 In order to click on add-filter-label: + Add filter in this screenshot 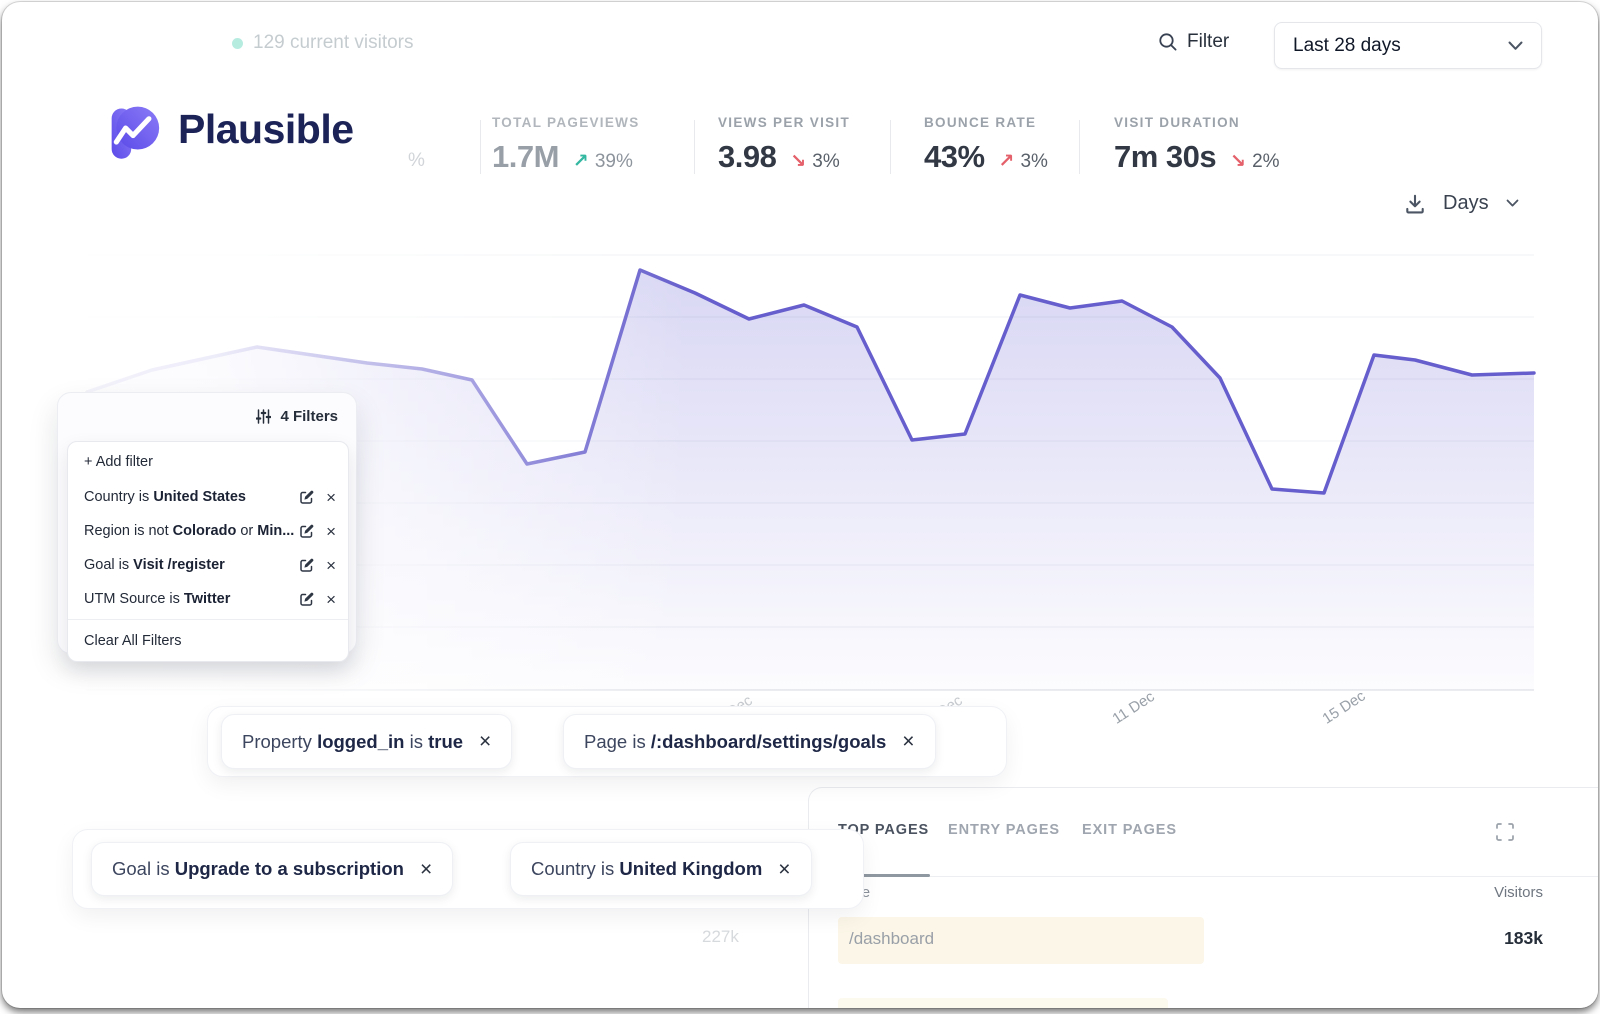, I will do `click(118, 462)`.